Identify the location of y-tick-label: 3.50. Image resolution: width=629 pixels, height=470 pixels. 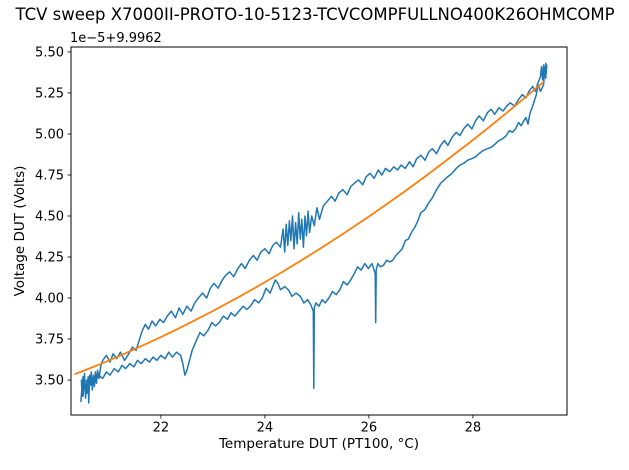
(49, 381).